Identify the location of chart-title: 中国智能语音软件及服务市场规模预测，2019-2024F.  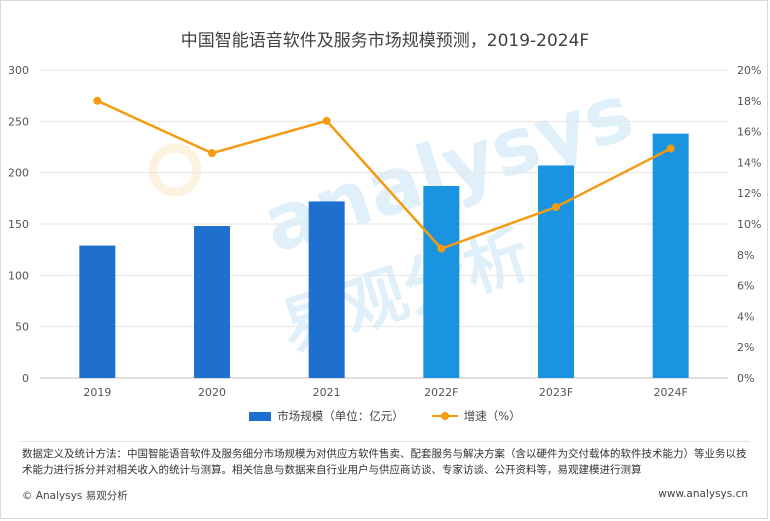
(385, 41).